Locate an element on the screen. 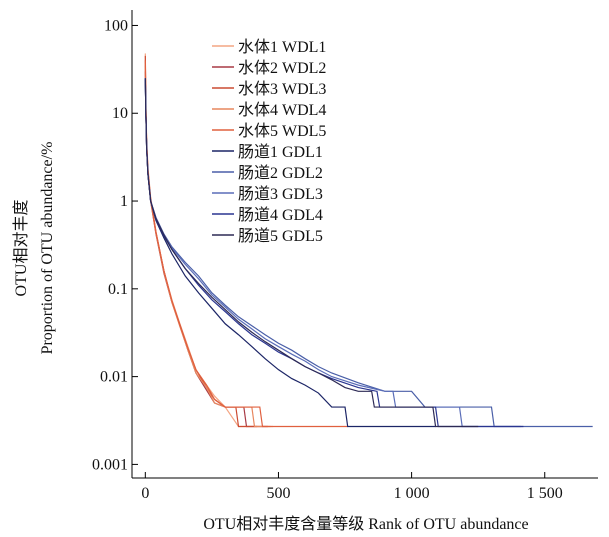 Image resolution: width=609 pixels, height=537 pixels. x-tick-label: 1 000 is located at coordinates (412, 493).